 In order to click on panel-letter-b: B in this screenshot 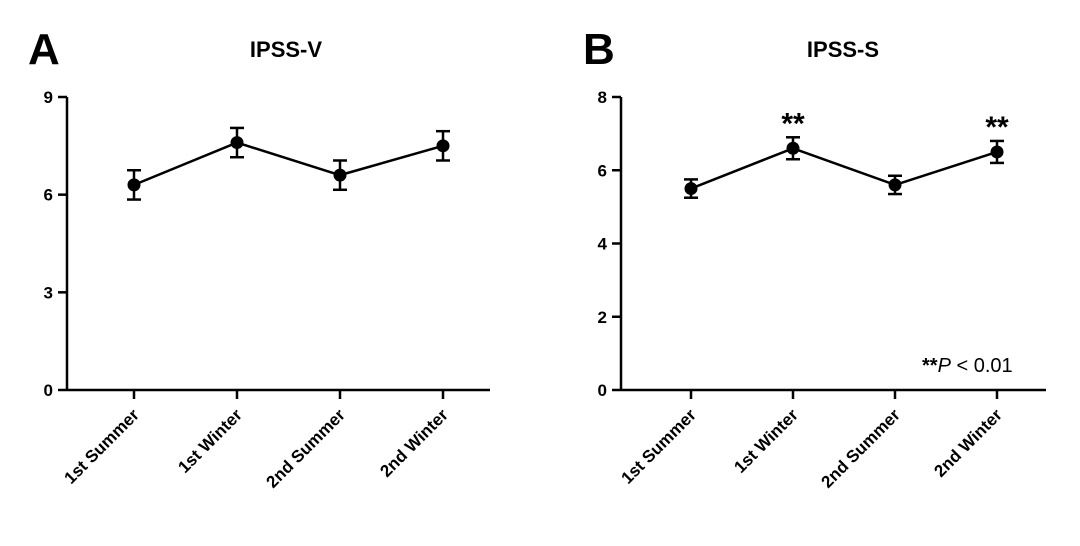, I will do `click(599, 49)`.